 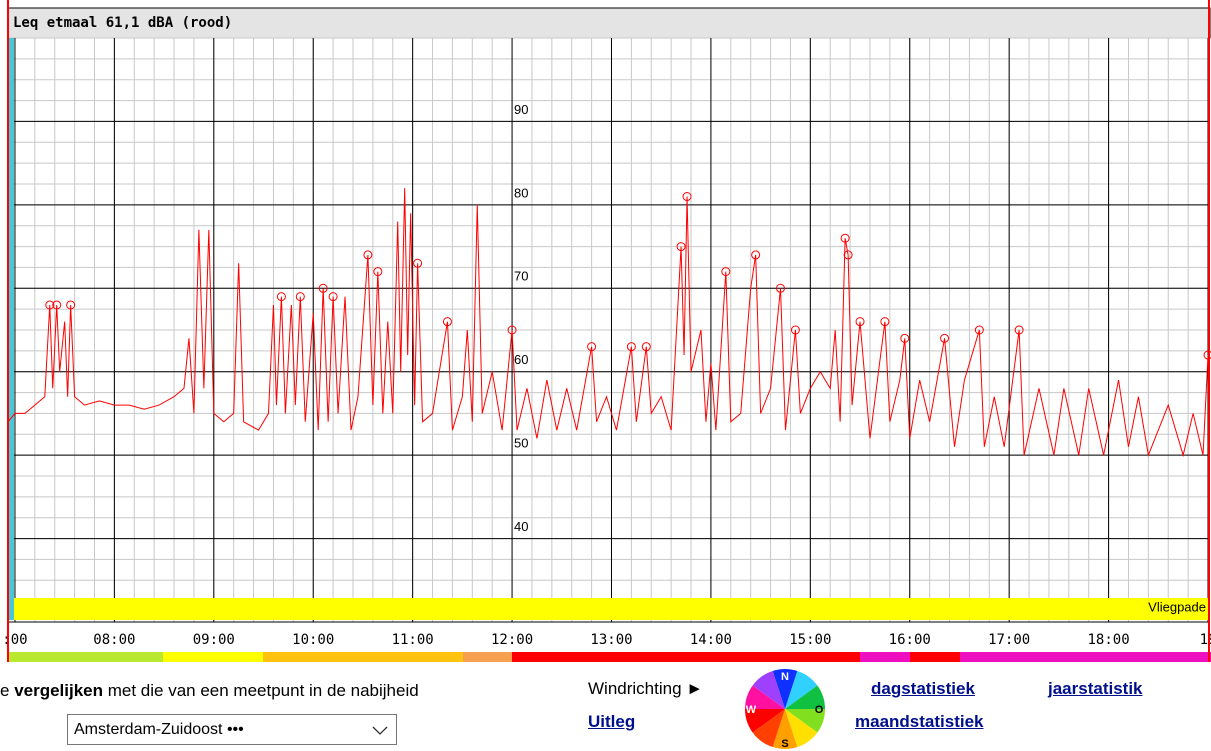 What do you see at coordinates (1205, 640) in the screenshot?
I see `x-tick-label: 19` at bounding box center [1205, 640].